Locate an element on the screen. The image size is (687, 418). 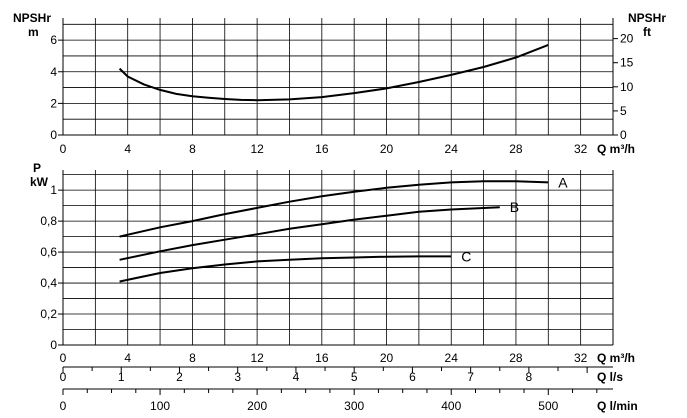
power-curve-a is located at coordinates (334, 209).